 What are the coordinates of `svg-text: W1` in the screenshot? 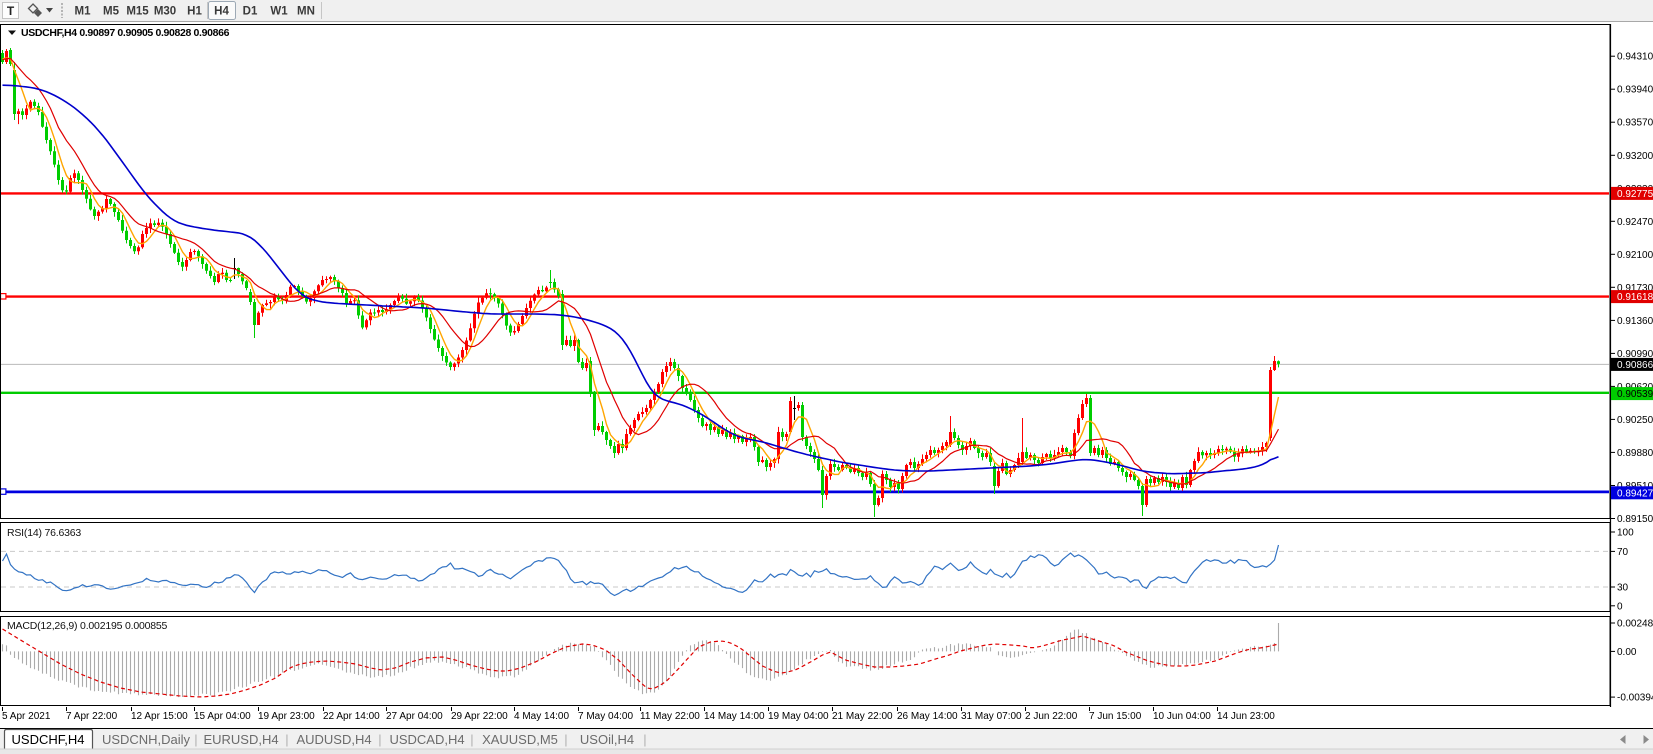 It's located at (279, 12).